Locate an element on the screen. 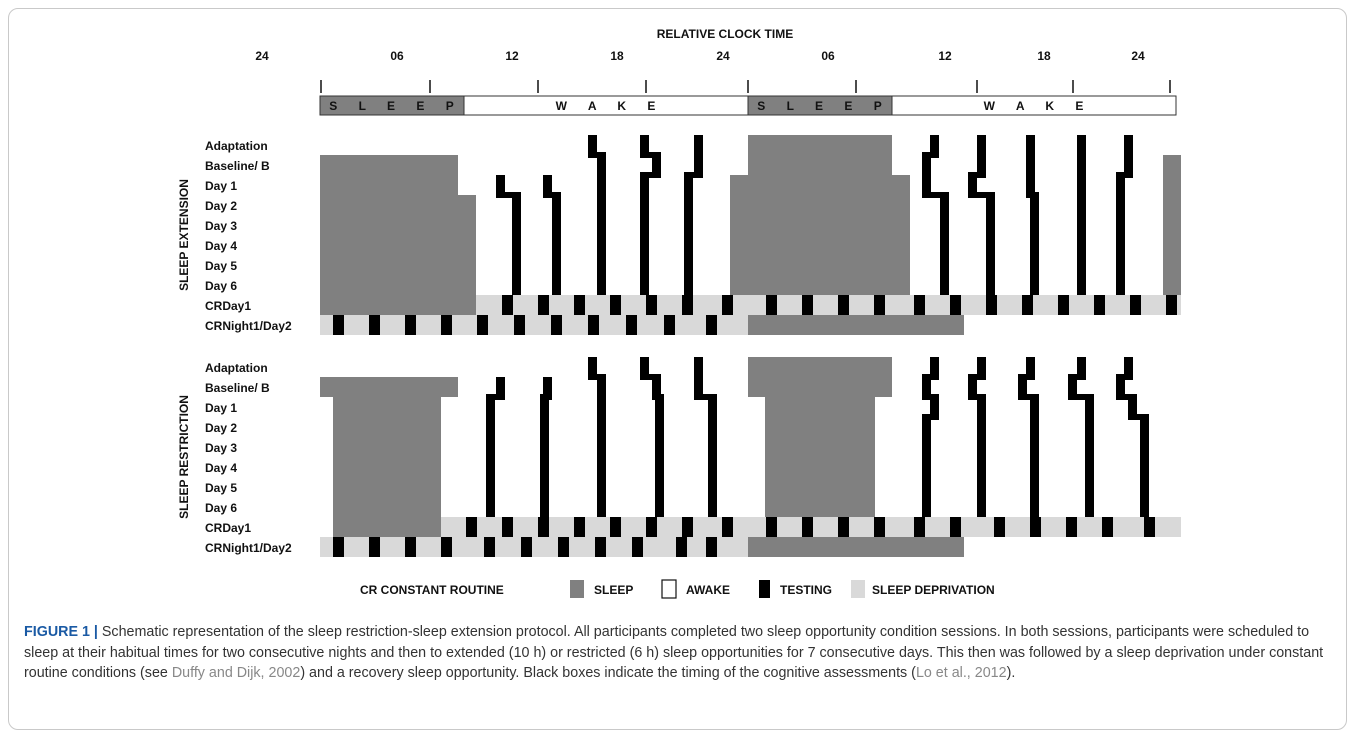  reference-link-duffy-dijk: Duffy and Dijk, 2002 is located at coordinates (236, 673).